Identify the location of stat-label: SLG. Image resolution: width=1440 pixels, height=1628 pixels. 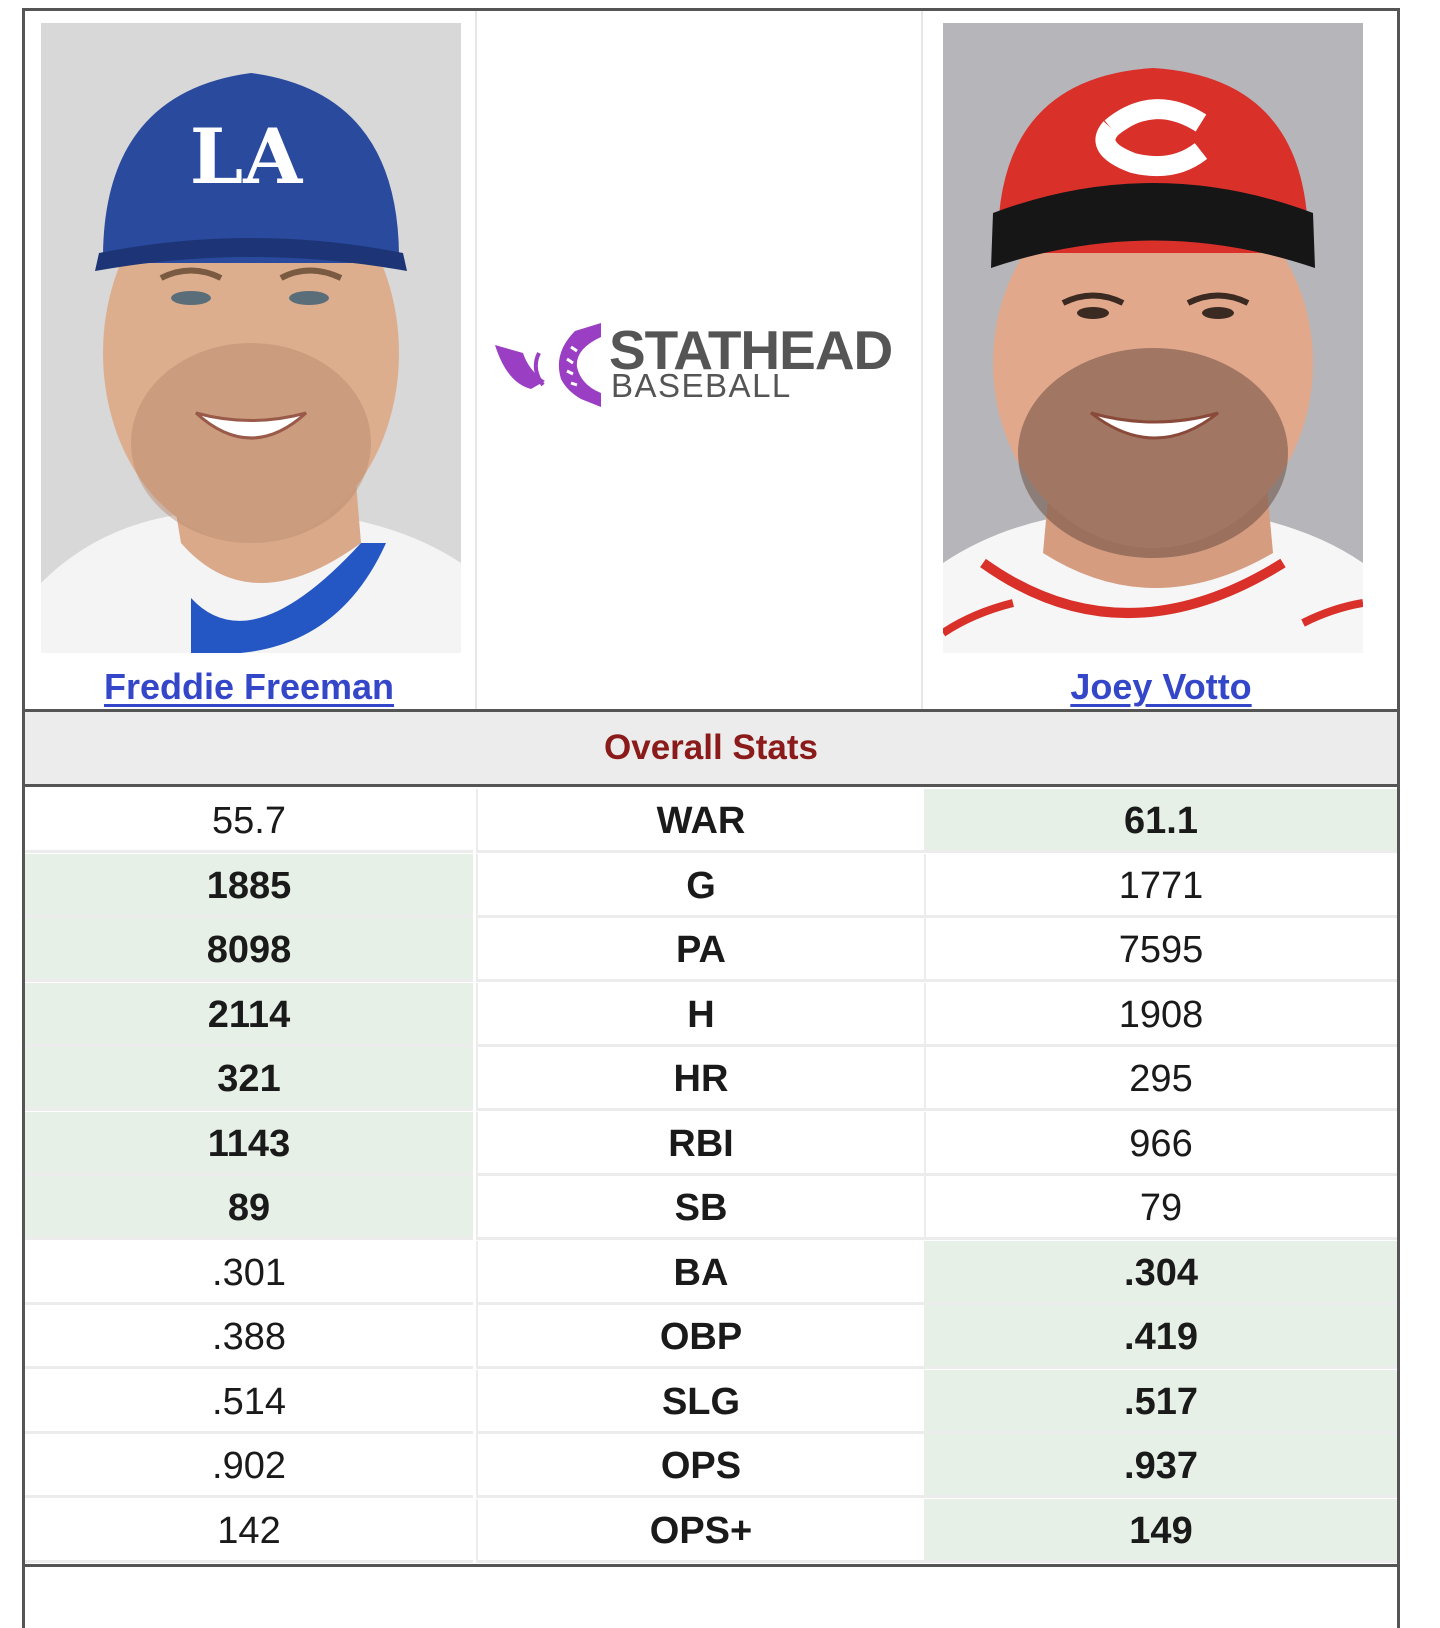
(701, 1401).